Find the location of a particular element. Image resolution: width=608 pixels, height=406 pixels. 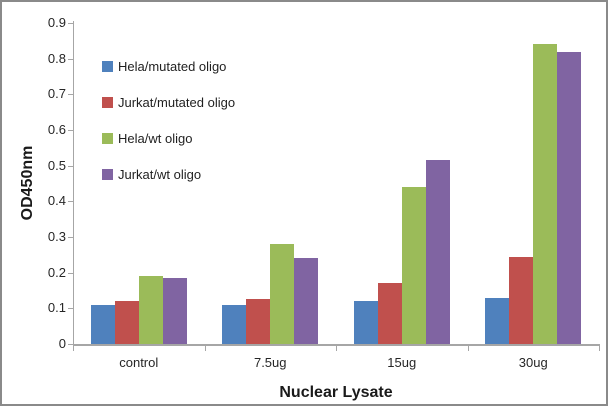

bar-jurkat-mutated-oligo-15ug is located at coordinates (389, 313).